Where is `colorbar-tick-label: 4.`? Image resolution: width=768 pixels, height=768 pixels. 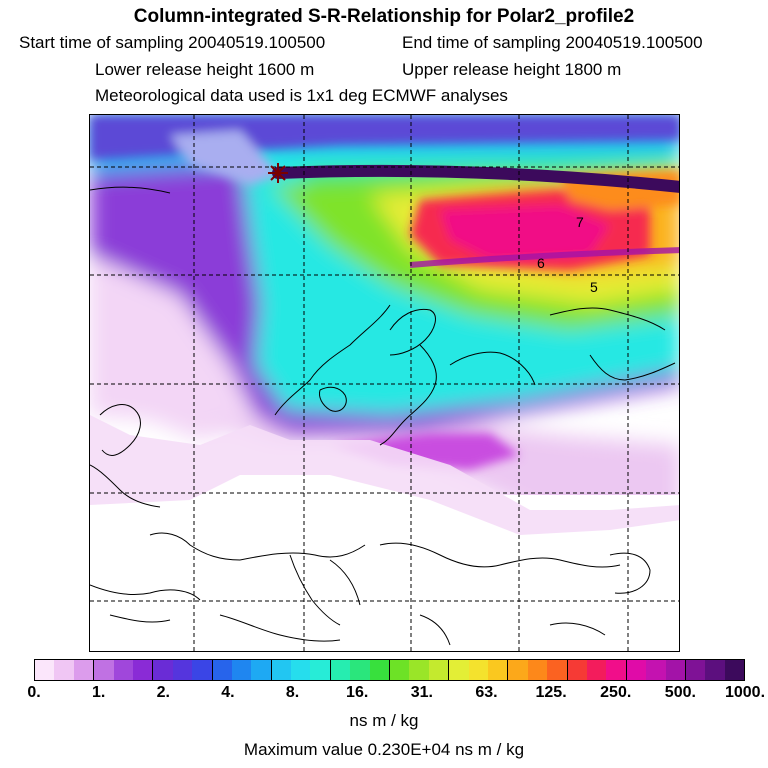 colorbar-tick-label: 4. is located at coordinates (228, 692).